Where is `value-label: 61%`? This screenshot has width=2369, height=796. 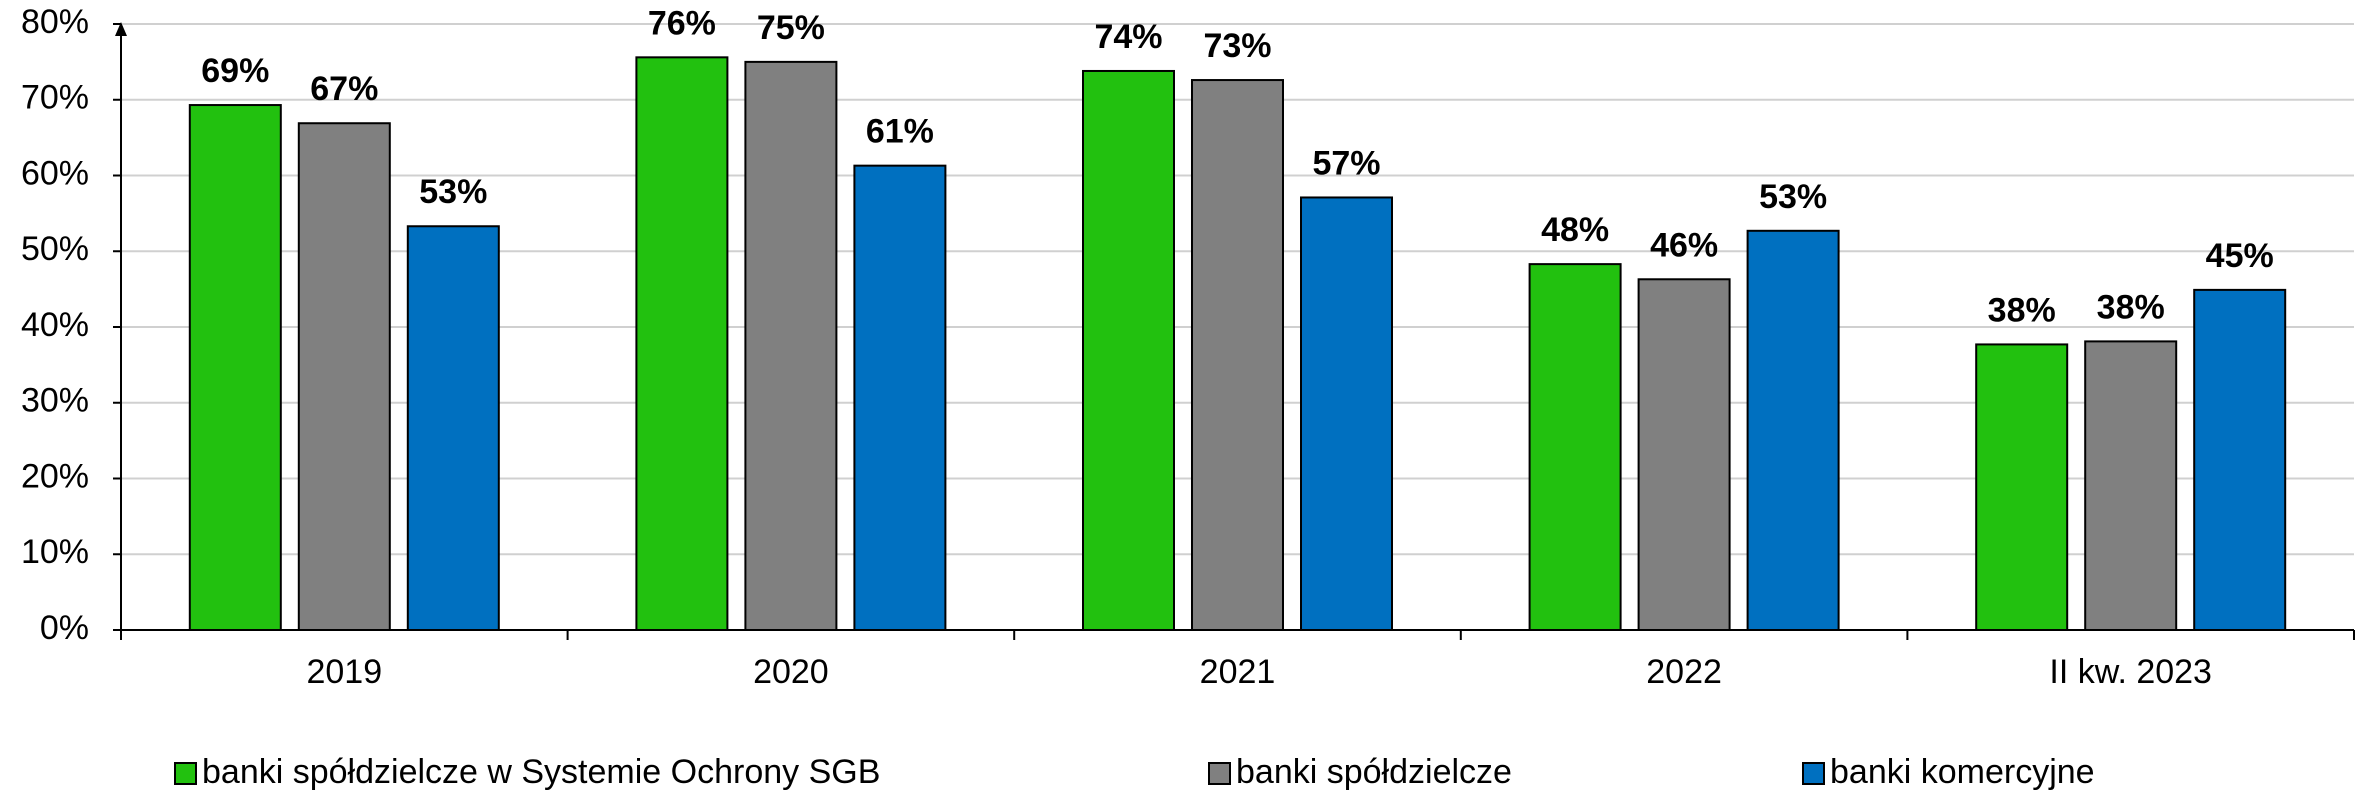 value-label: 61% is located at coordinates (900, 132).